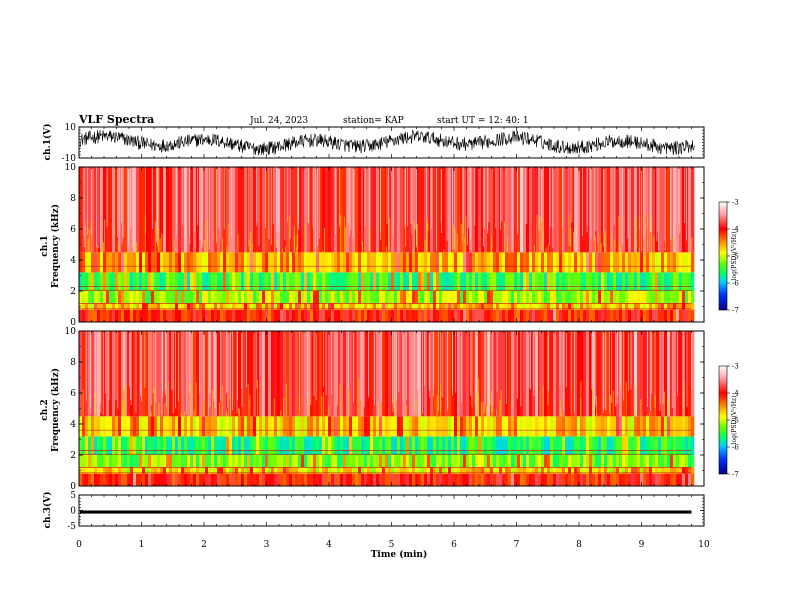  I want to click on colorbar-ch1-tick-label: -3, so click(735, 203).